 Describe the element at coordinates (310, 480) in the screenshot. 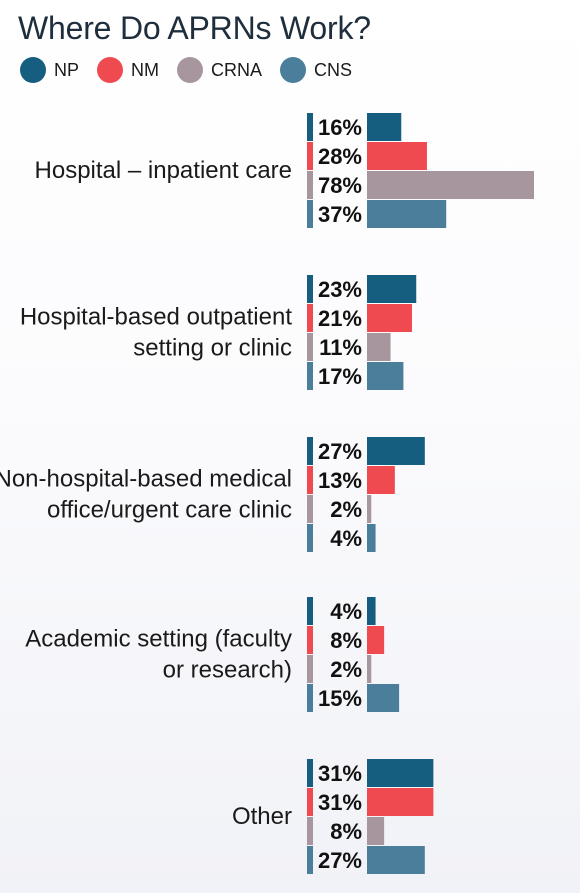

I see `series-strip-nm-non-hospital-based-medical-office-urgent-care-clinic` at that location.